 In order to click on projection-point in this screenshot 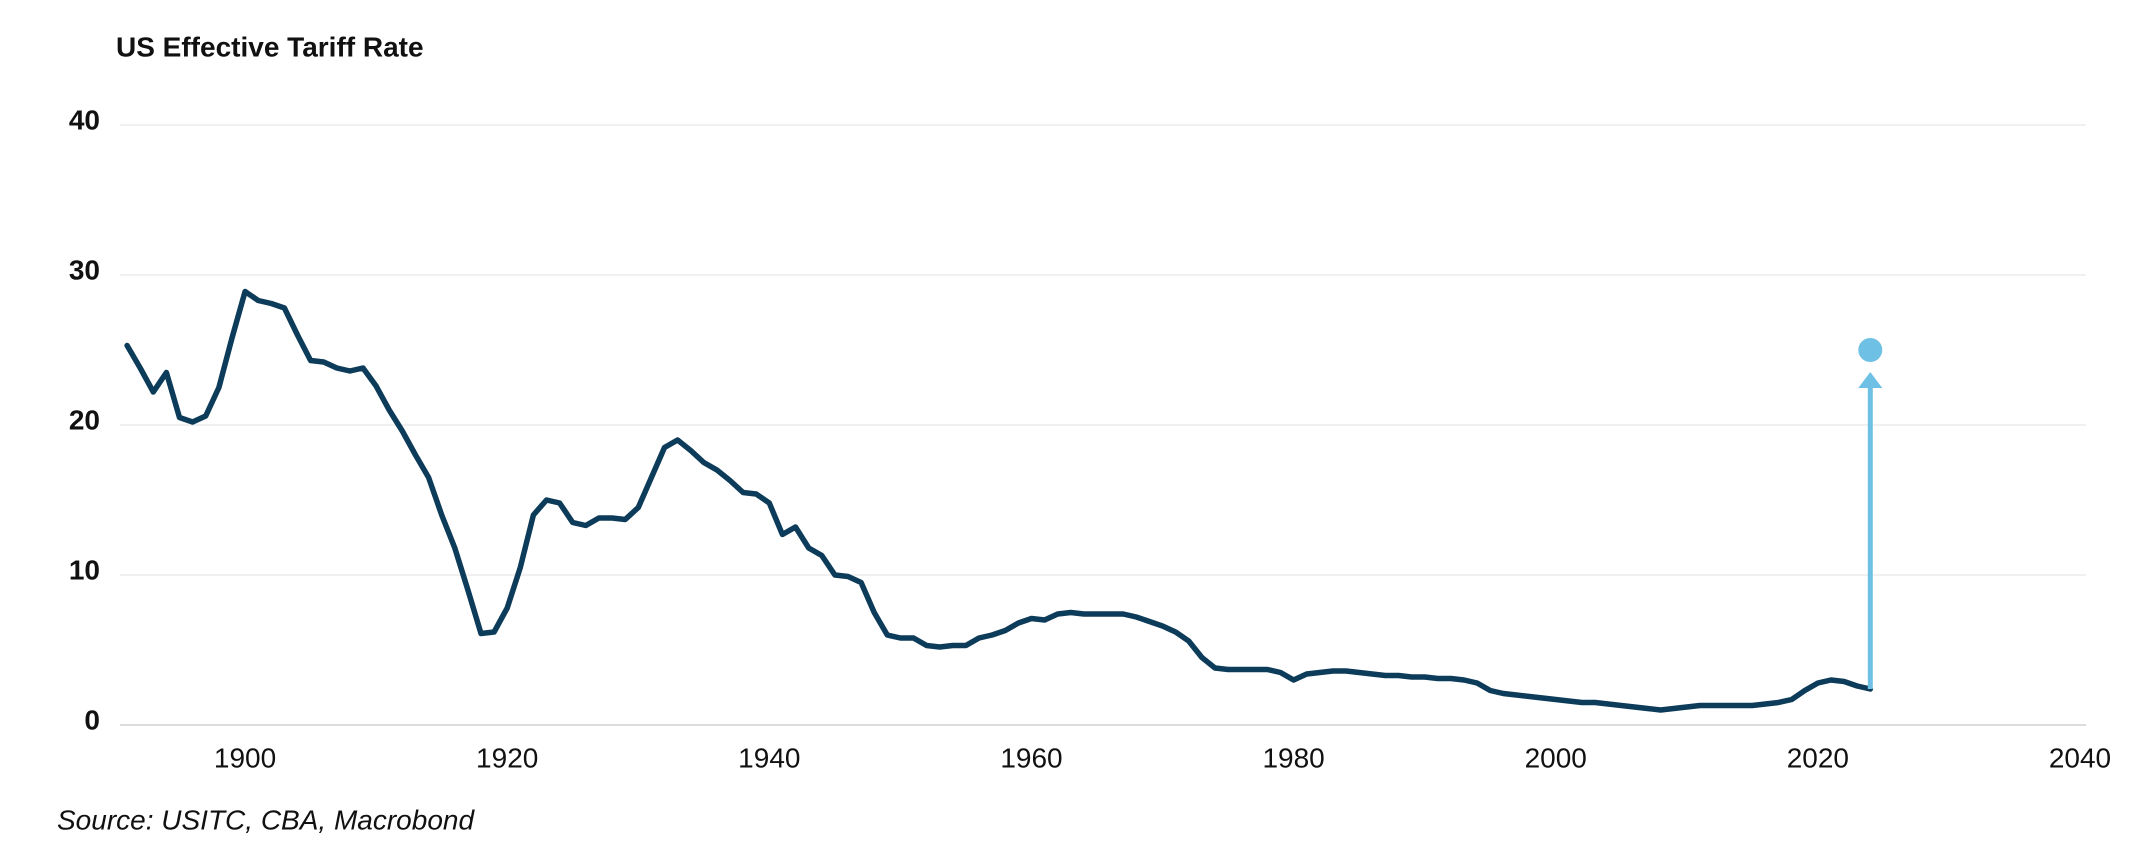, I will do `click(1870, 350)`.